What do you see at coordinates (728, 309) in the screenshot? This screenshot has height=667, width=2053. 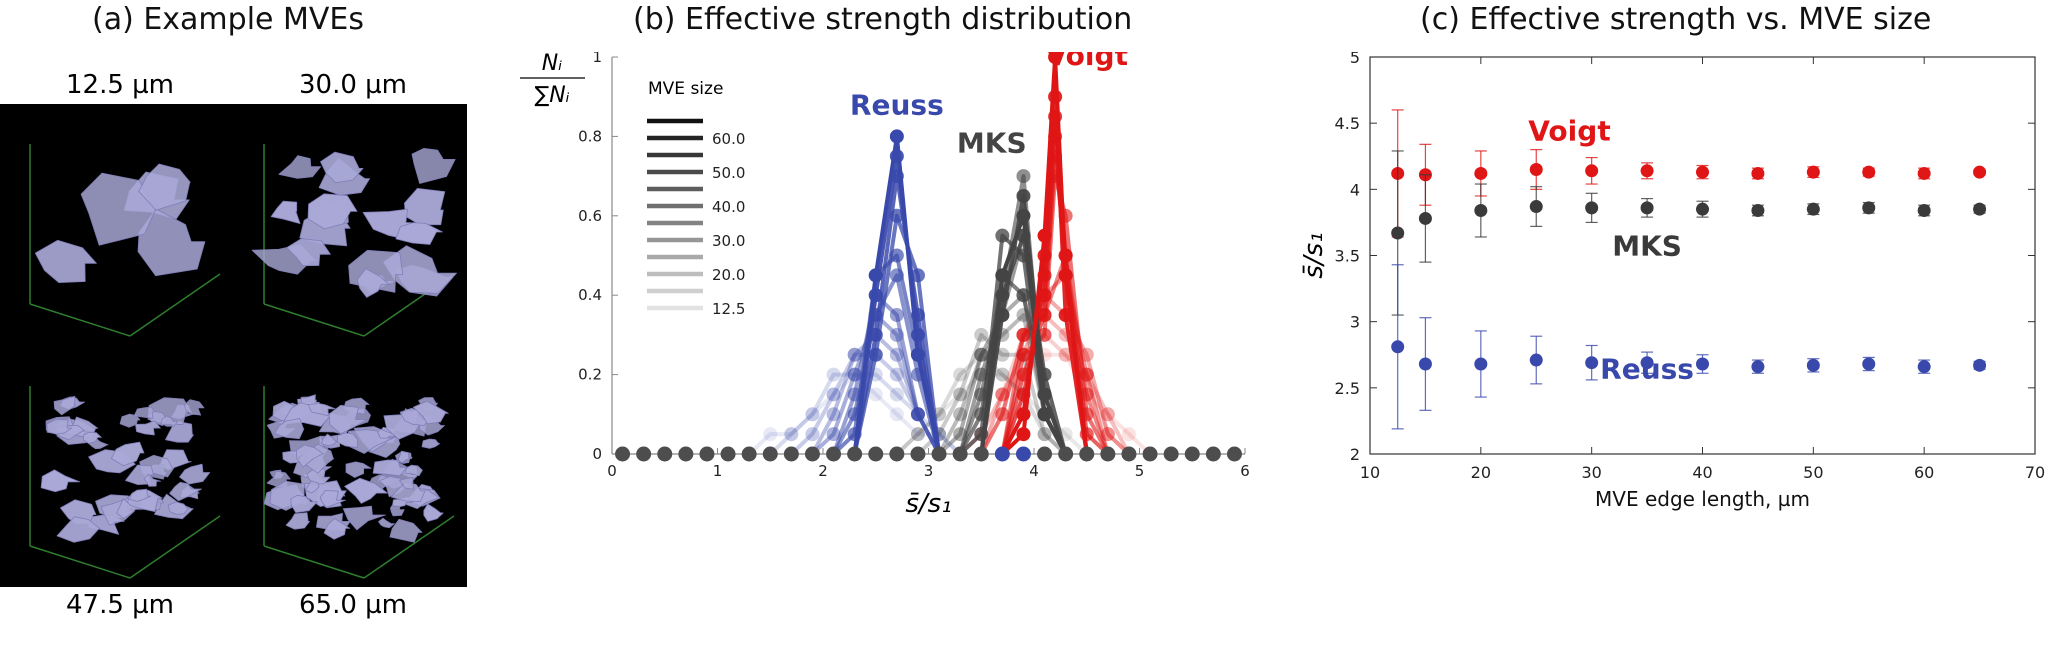 I see `legend-label: 12.5` at bounding box center [728, 309].